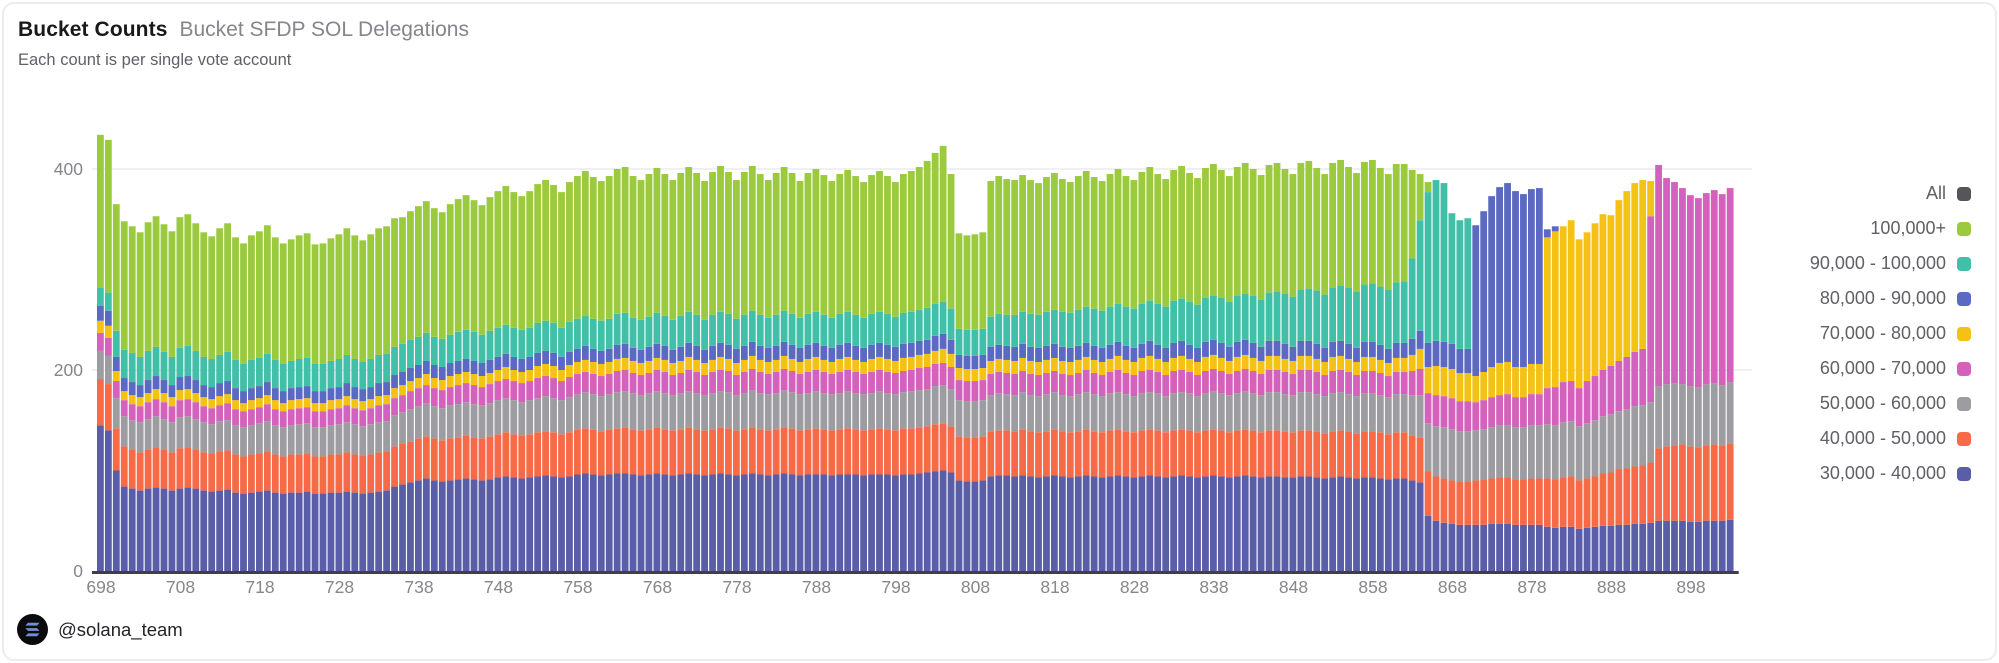 Image resolution: width=1999 pixels, height=663 pixels. Describe the element at coordinates (1890, 263) in the screenshot. I see `legend-item-90000-100000: 90,000 - 100,000` at that location.